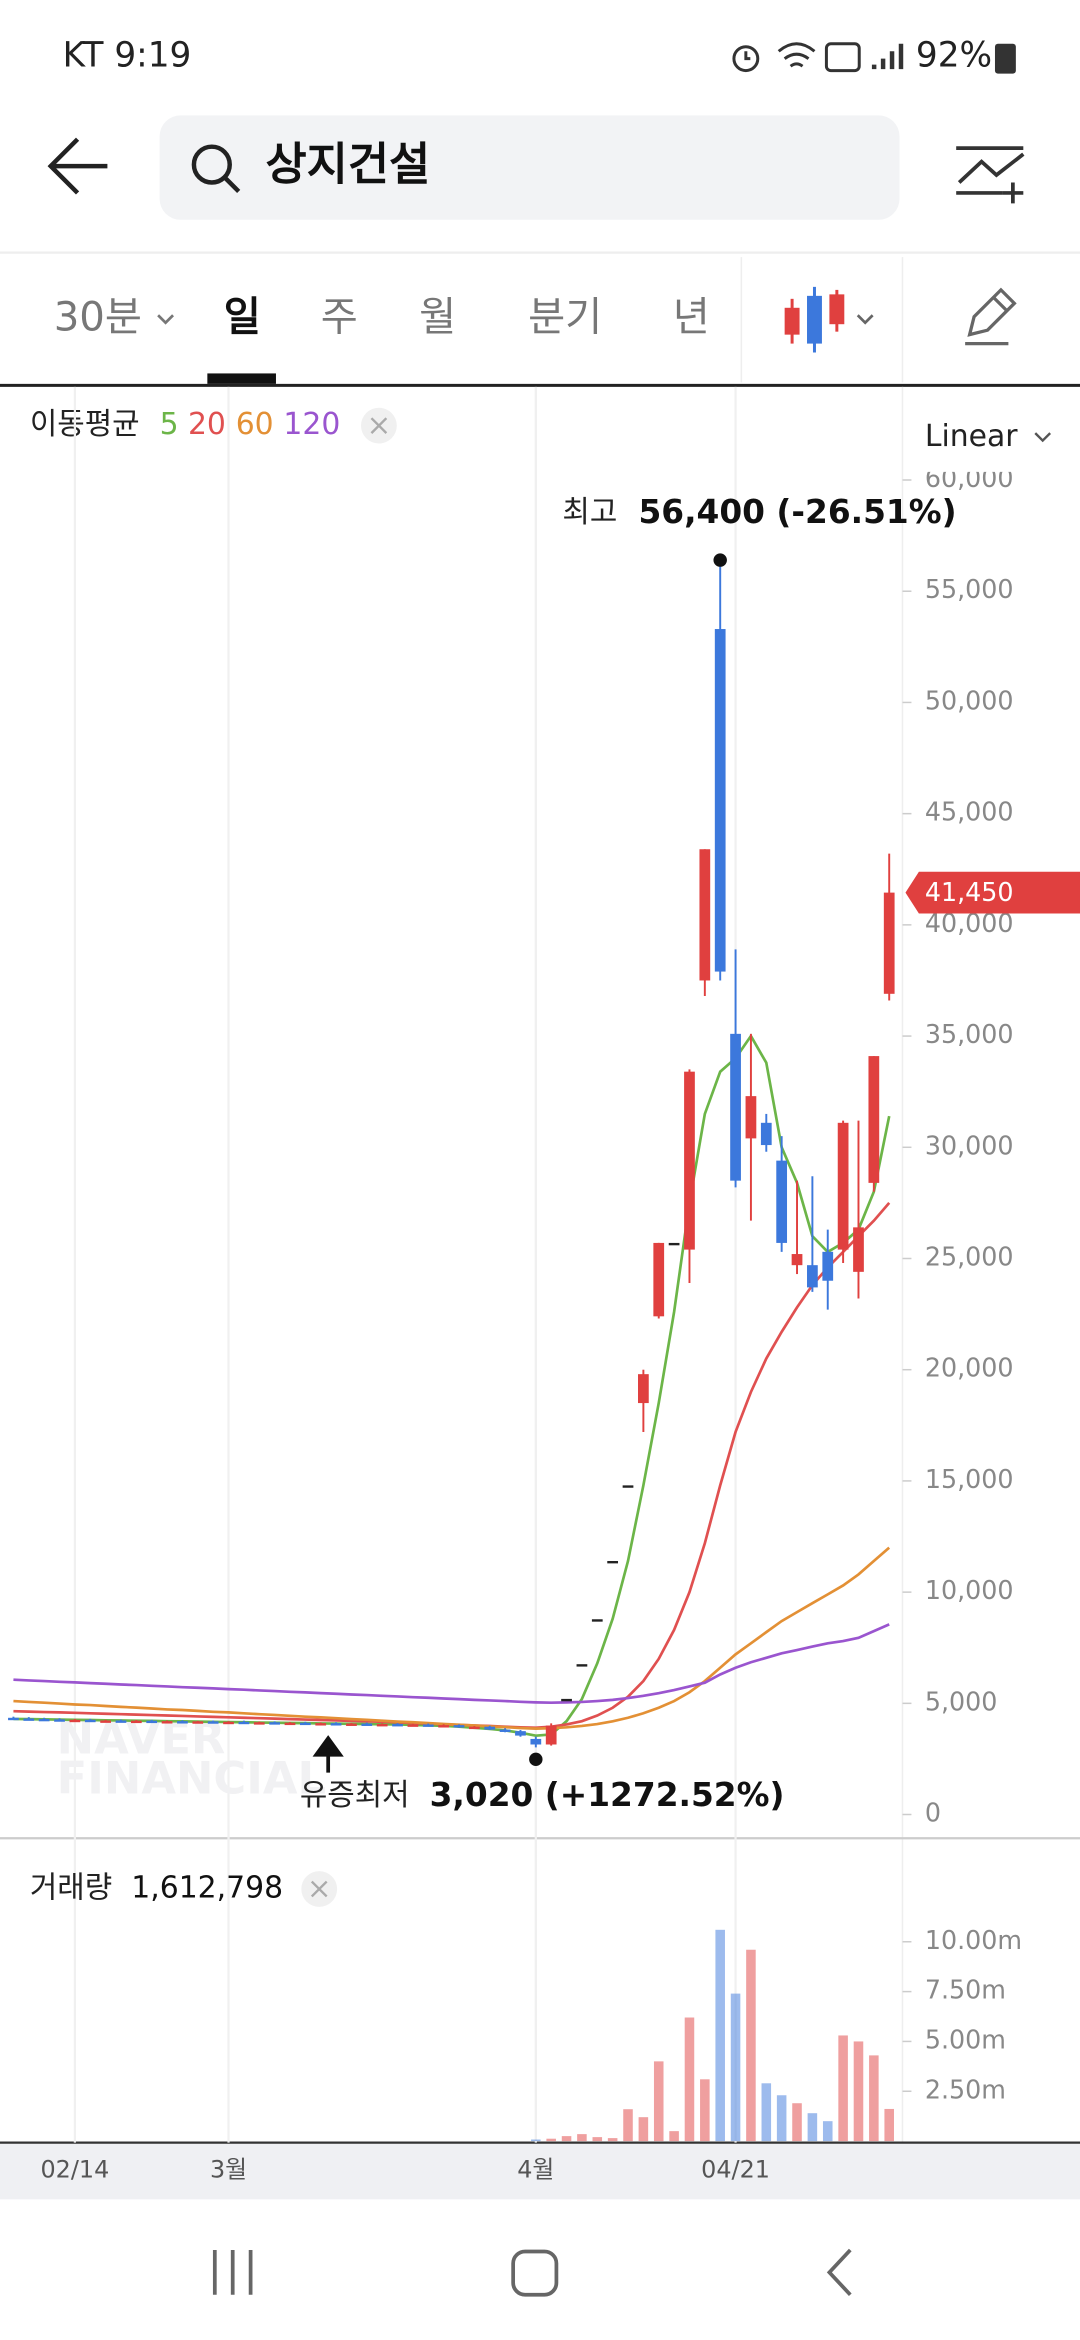 This screenshot has width=1080, height=2340. What do you see at coordinates (990, 175) in the screenshot?
I see `add-chart-button` at bounding box center [990, 175].